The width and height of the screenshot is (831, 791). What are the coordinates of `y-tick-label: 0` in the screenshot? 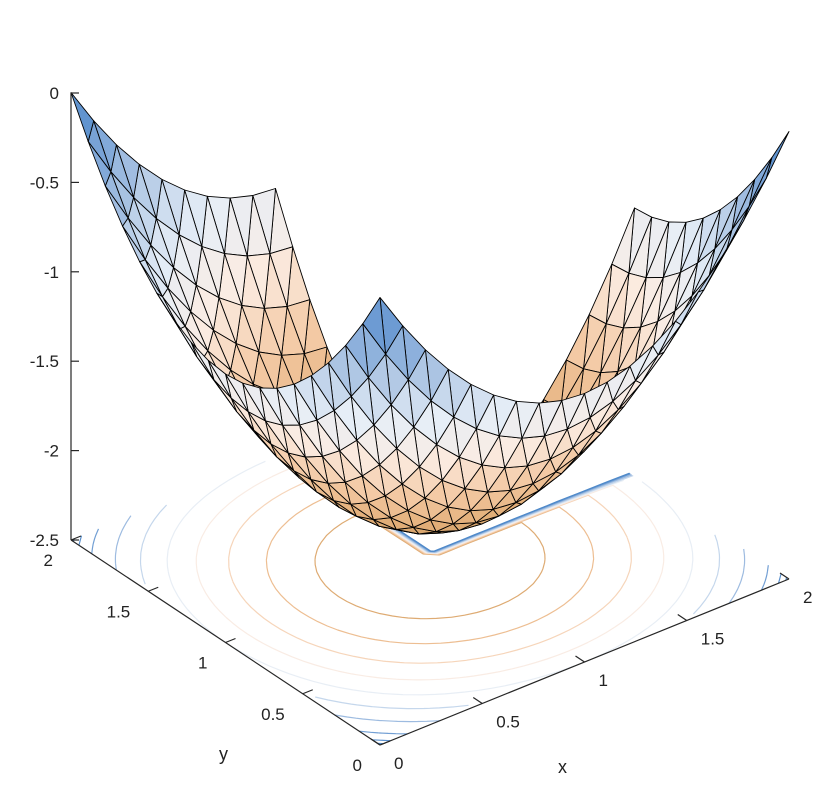 It's located at (357, 765).